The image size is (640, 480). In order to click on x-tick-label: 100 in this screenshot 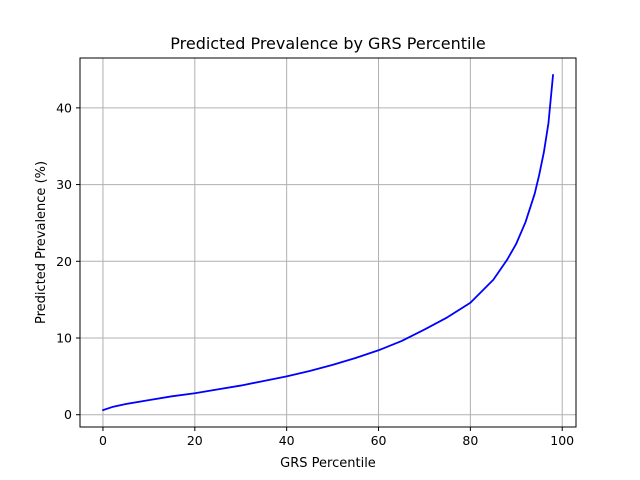, I will do `click(562, 440)`.